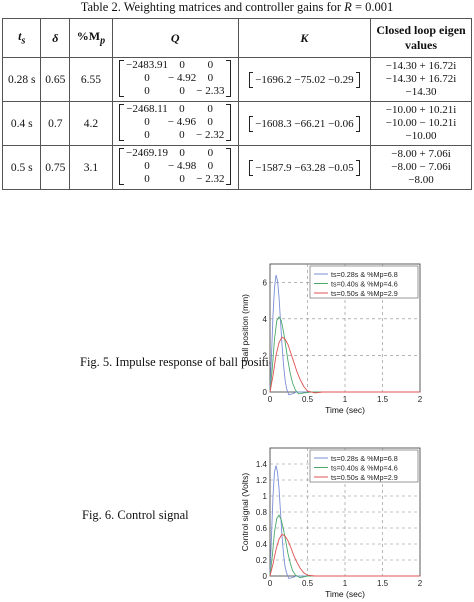 The width and height of the screenshot is (474, 602). Describe the element at coordinates (345, 583) in the screenshot. I see `x-tick-label: 1` at that location.